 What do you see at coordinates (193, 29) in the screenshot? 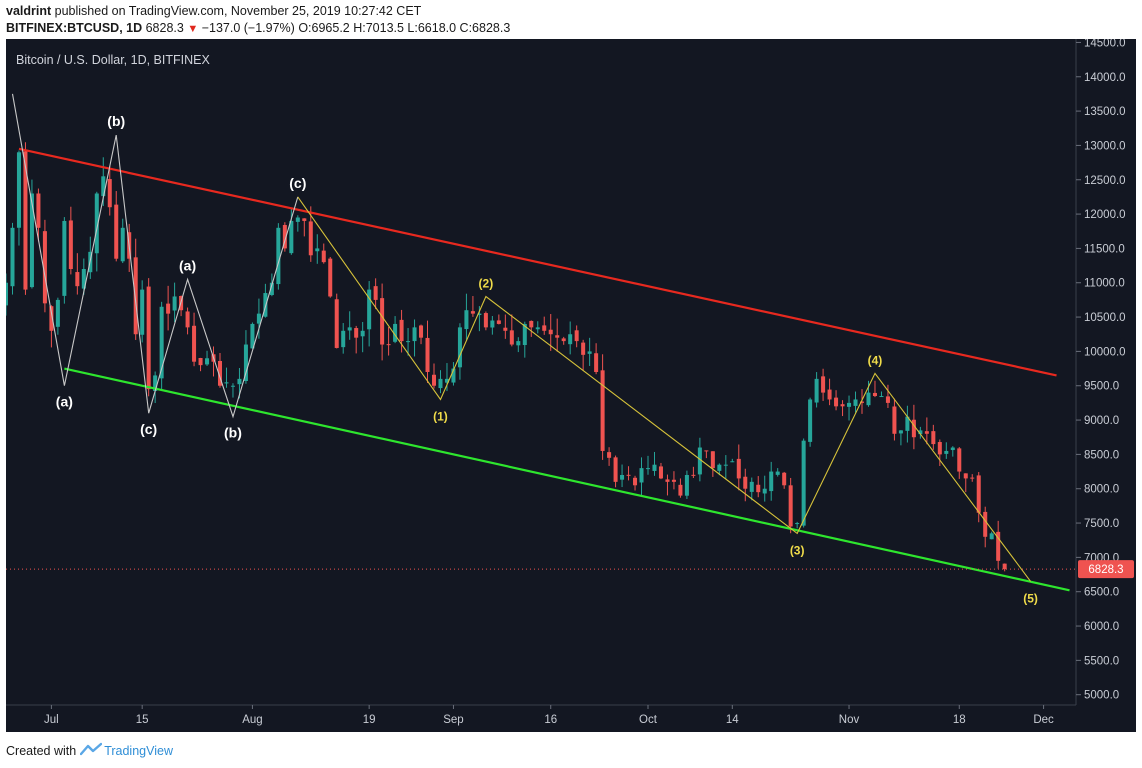
I see `down-arrow-icon: ▼` at bounding box center [193, 29].